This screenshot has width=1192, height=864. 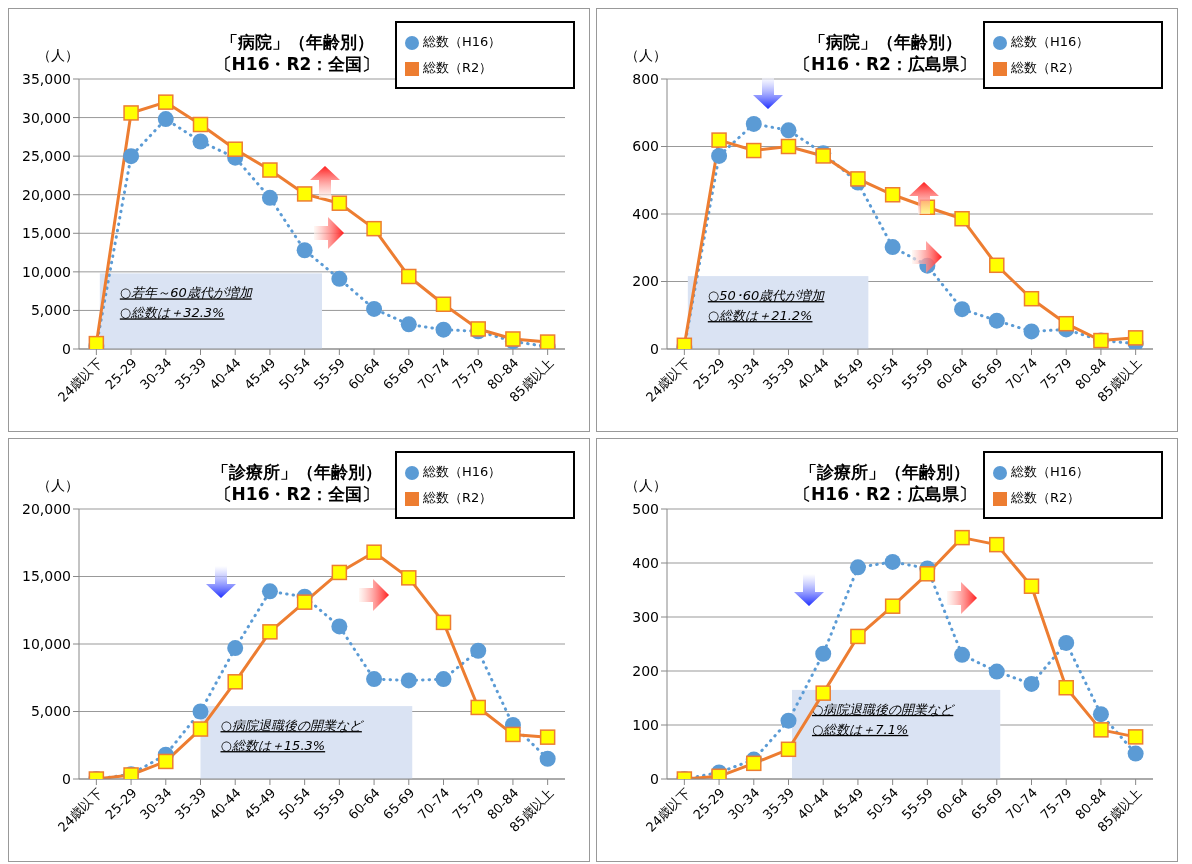 I want to click on y-tick-label: 200, so click(x=645, y=281).